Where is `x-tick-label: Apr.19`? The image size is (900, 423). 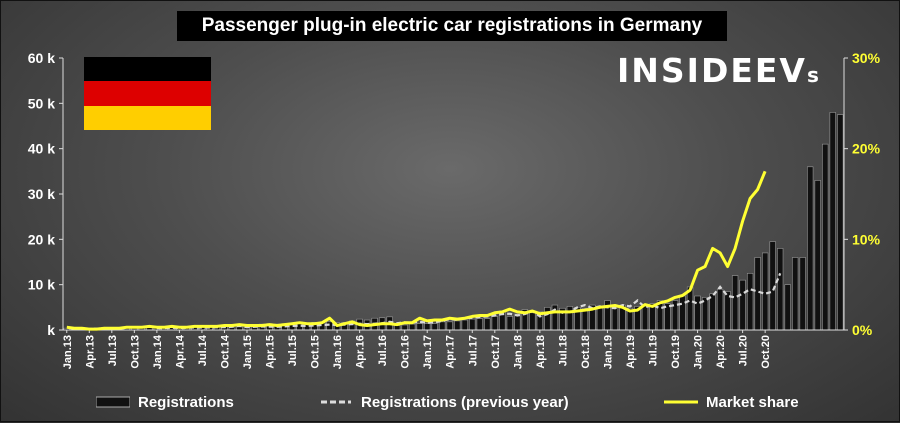
x-tick-label: Apr.19 is located at coordinates (631, 352).